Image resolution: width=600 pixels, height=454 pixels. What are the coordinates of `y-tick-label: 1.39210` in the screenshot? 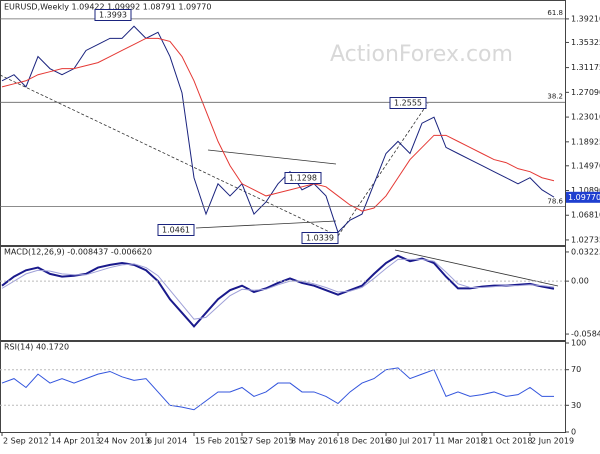 It's located at (585, 18).